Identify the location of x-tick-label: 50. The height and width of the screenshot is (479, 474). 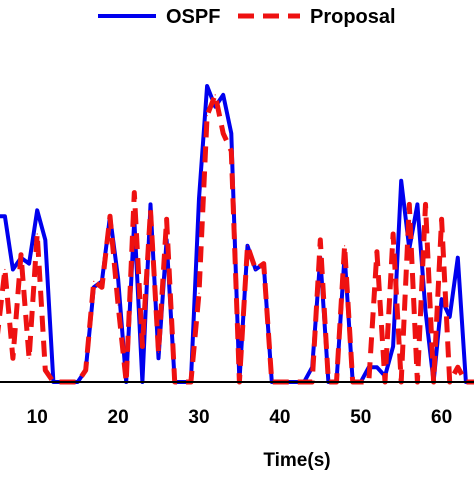
(360, 417).